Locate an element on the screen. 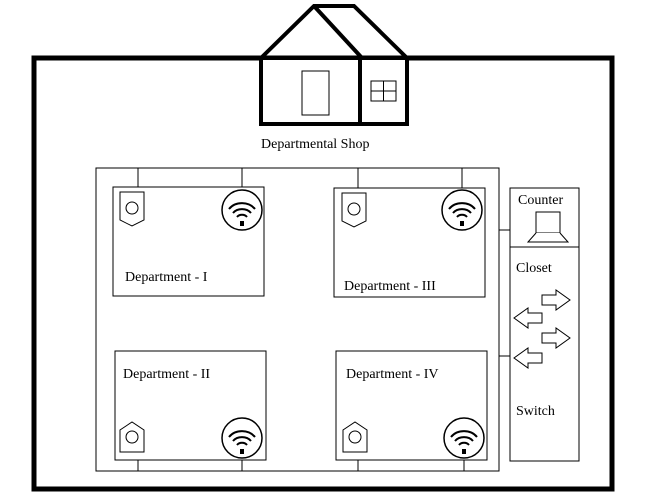  shop-door is located at coordinates (315, 93).